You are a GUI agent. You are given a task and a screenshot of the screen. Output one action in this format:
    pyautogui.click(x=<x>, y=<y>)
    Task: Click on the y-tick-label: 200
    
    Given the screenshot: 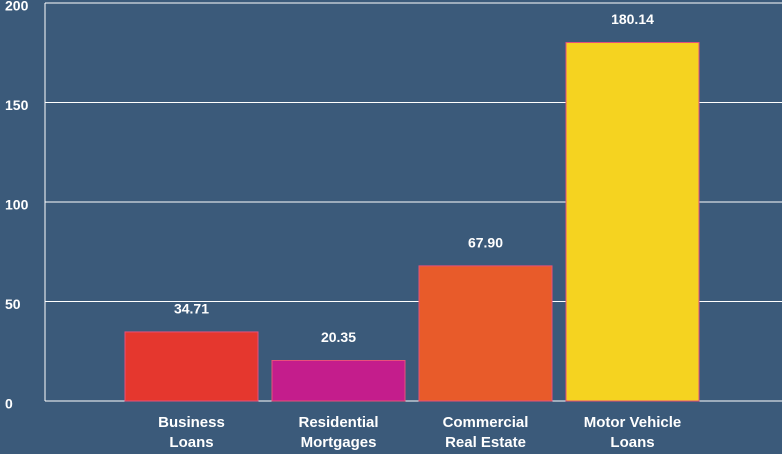 What is the action you would take?
    pyautogui.click(x=17, y=7)
    